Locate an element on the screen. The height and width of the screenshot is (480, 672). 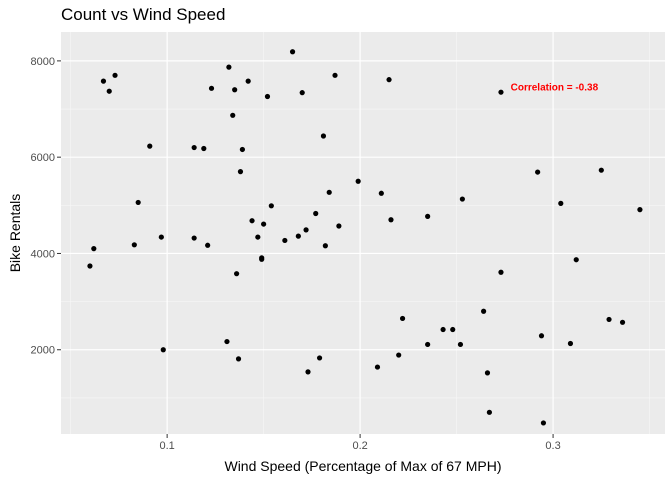
y-axis-ticks: 2000 4000 6000 8000 is located at coordinates (46, 206).